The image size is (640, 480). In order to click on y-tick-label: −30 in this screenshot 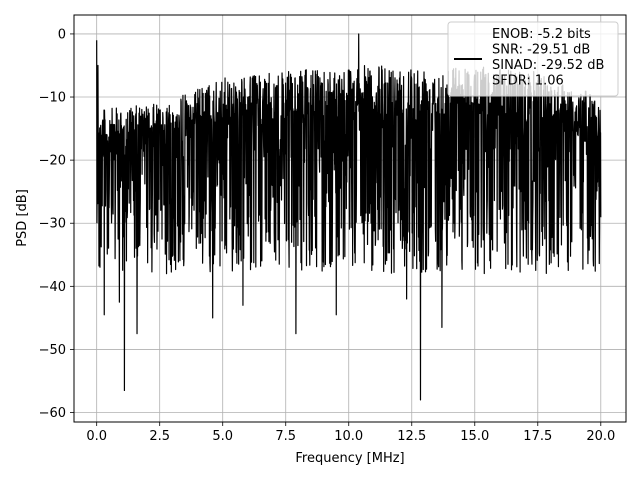, I will do `click(52, 224)`.